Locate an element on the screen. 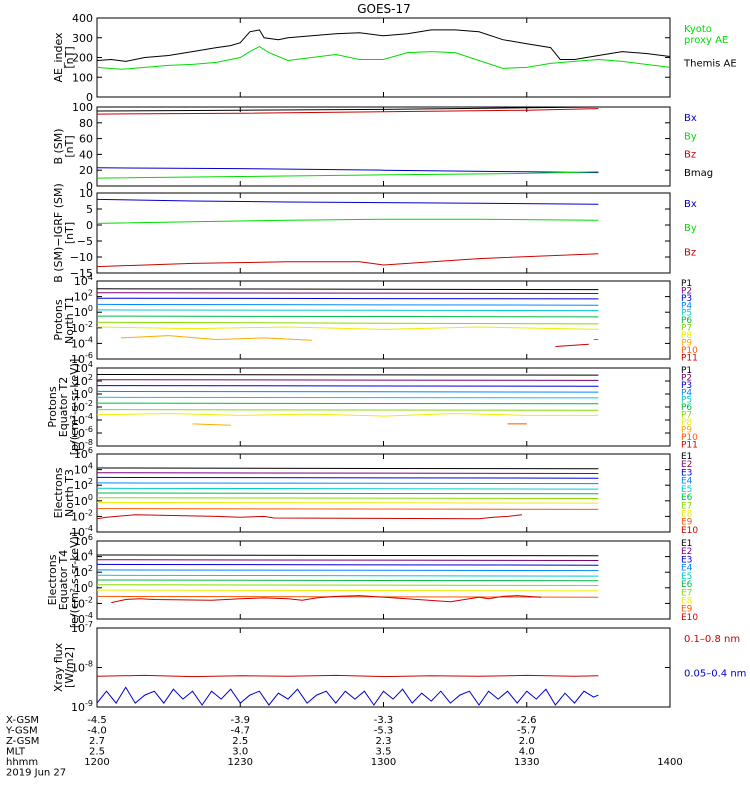 This screenshot has height=804, width=750. legend-label: Bz is located at coordinates (690, 155).